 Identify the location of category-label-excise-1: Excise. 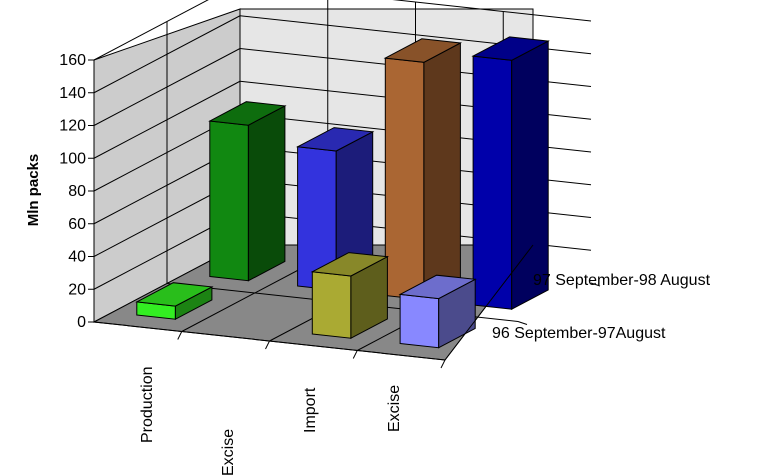
(228, 452).